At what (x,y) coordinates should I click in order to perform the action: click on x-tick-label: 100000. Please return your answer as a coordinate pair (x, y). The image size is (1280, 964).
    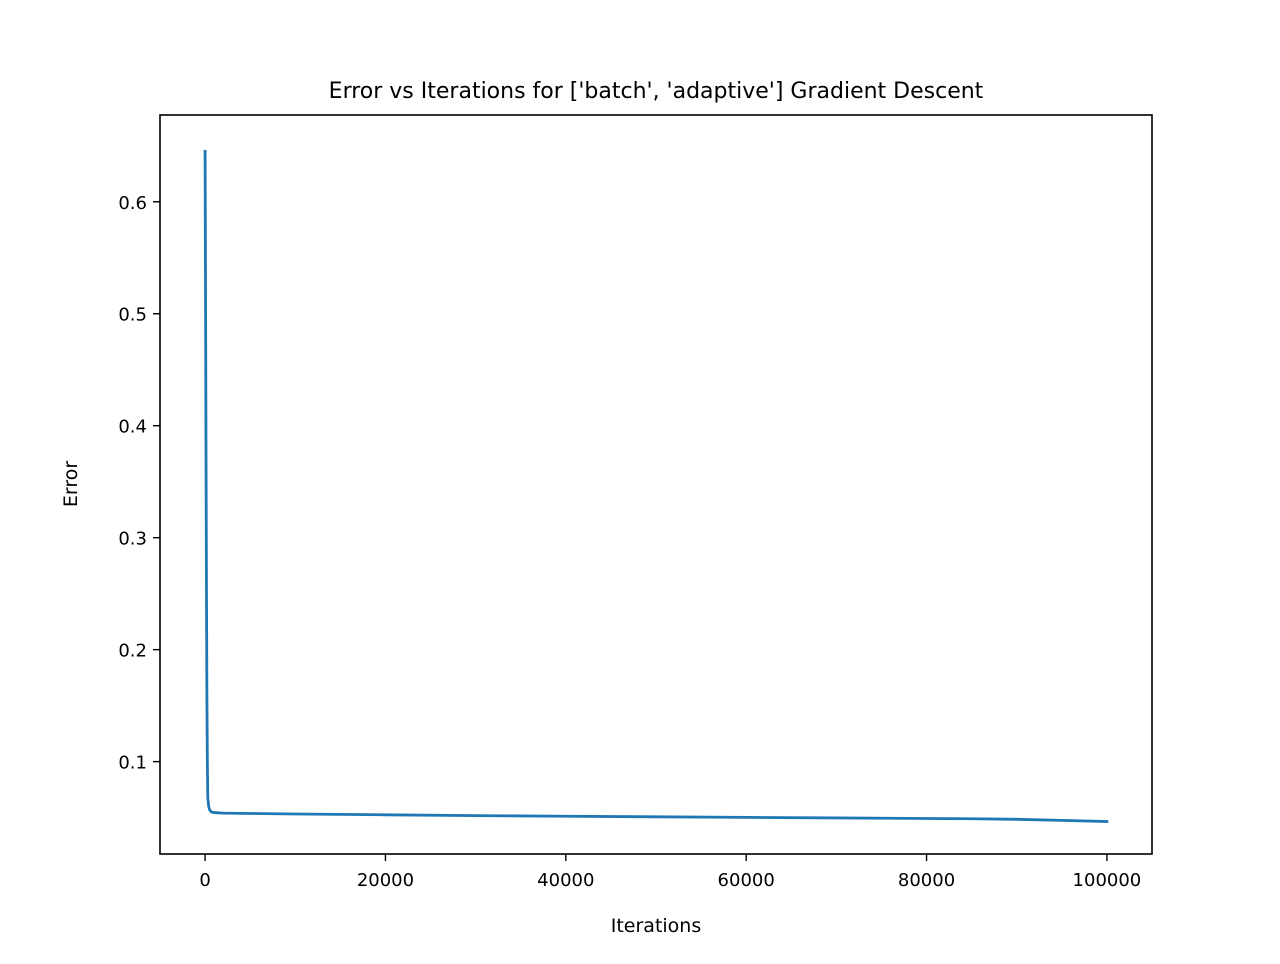
    Looking at the image, I should click on (1107, 880).